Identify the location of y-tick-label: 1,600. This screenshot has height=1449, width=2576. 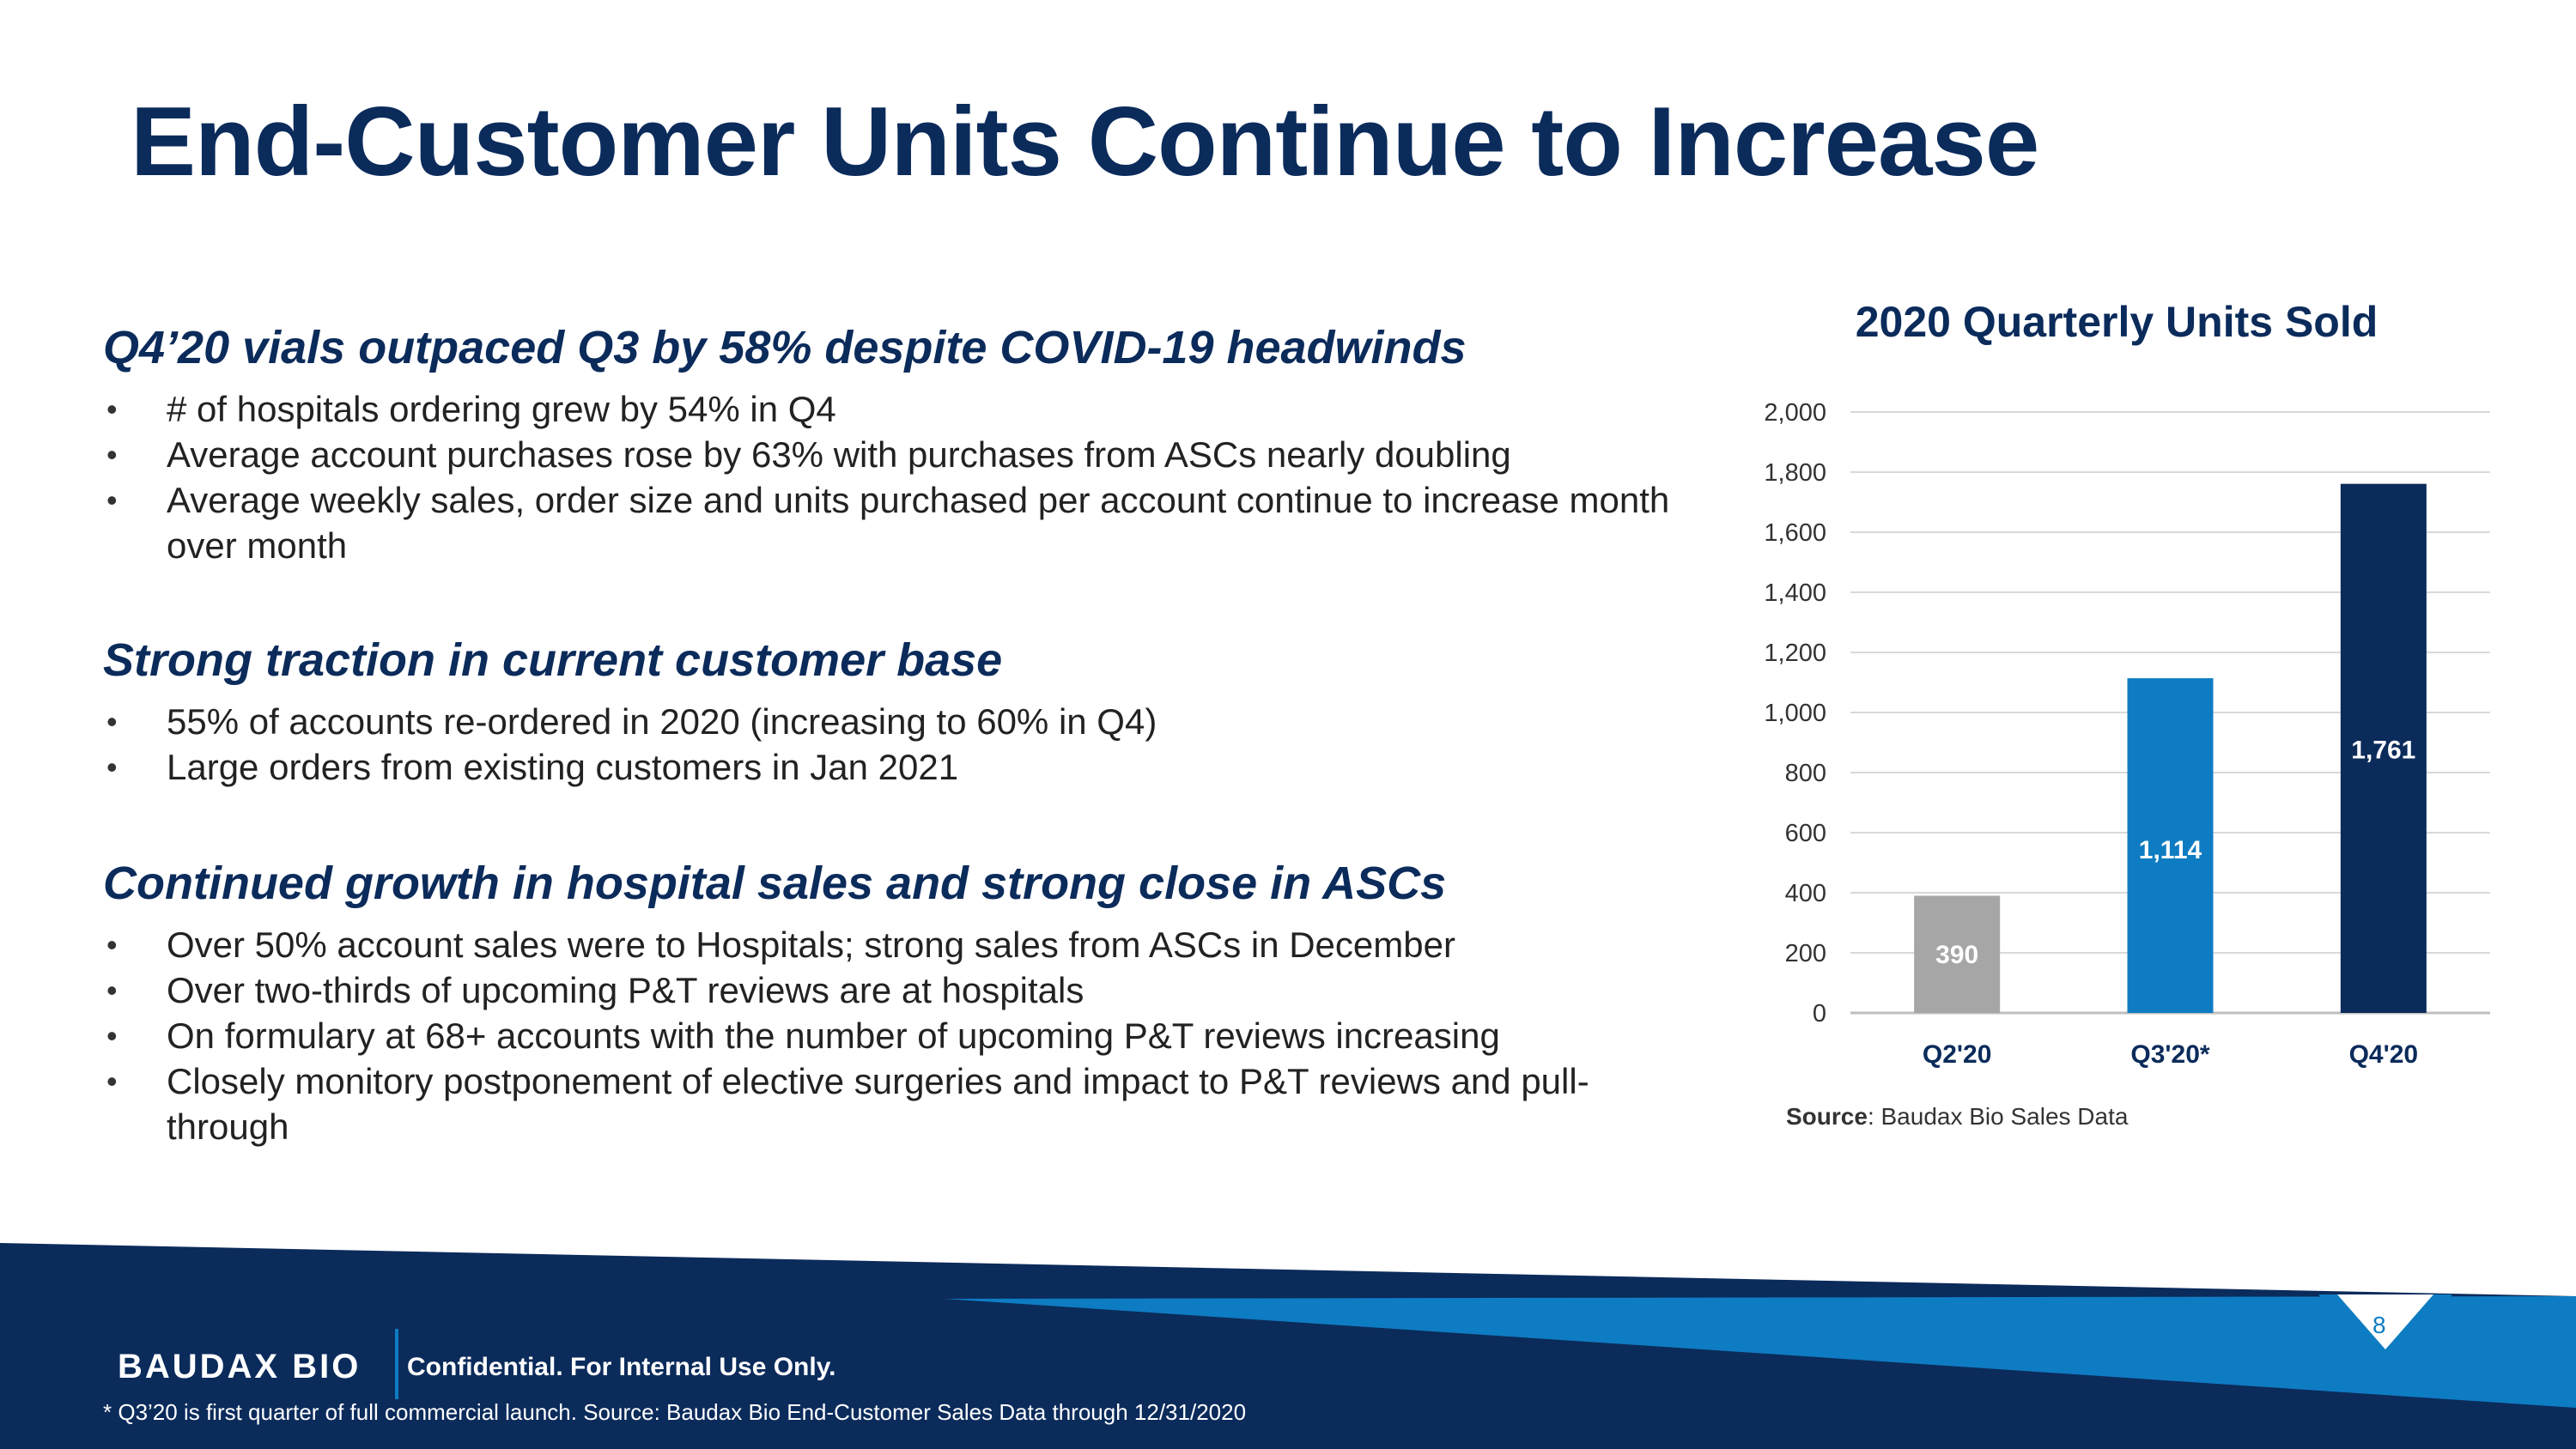
(1795, 533).